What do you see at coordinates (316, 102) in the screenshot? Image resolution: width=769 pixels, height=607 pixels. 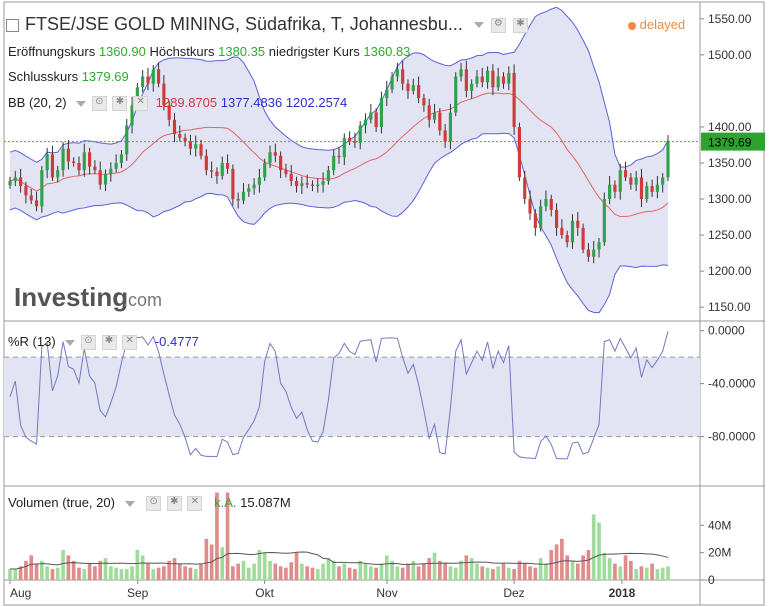 I see `bb-lower-value: 1202.2574` at bounding box center [316, 102].